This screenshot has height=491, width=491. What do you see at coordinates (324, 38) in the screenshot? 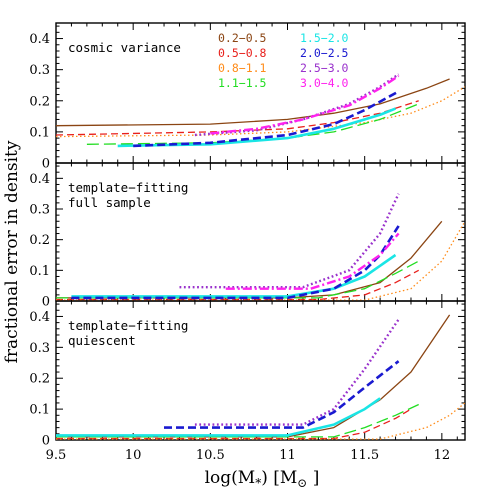
I see `legend-entry: 1.5−2.0` at bounding box center [324, 38].